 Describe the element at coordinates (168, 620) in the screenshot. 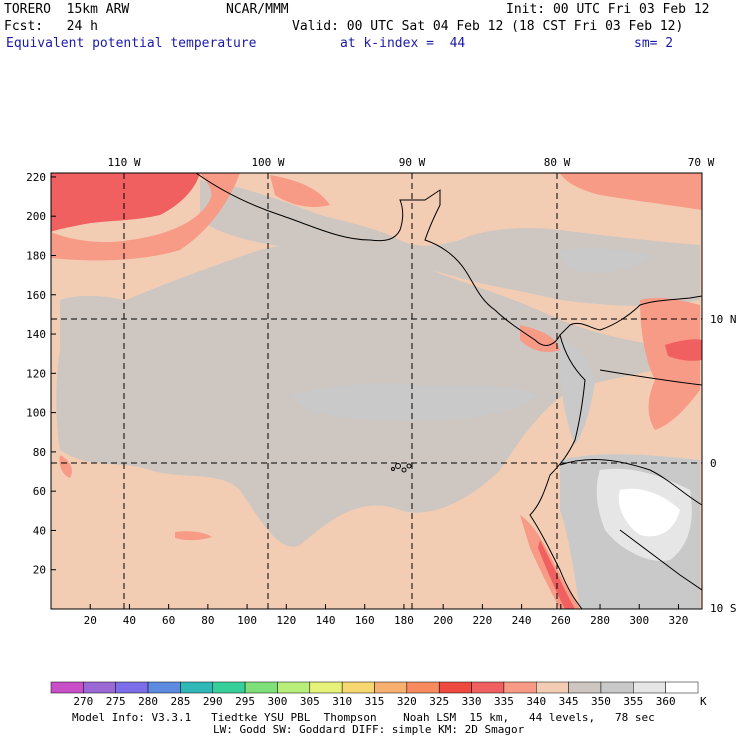

I see `x-tick-label: 60` at that location.